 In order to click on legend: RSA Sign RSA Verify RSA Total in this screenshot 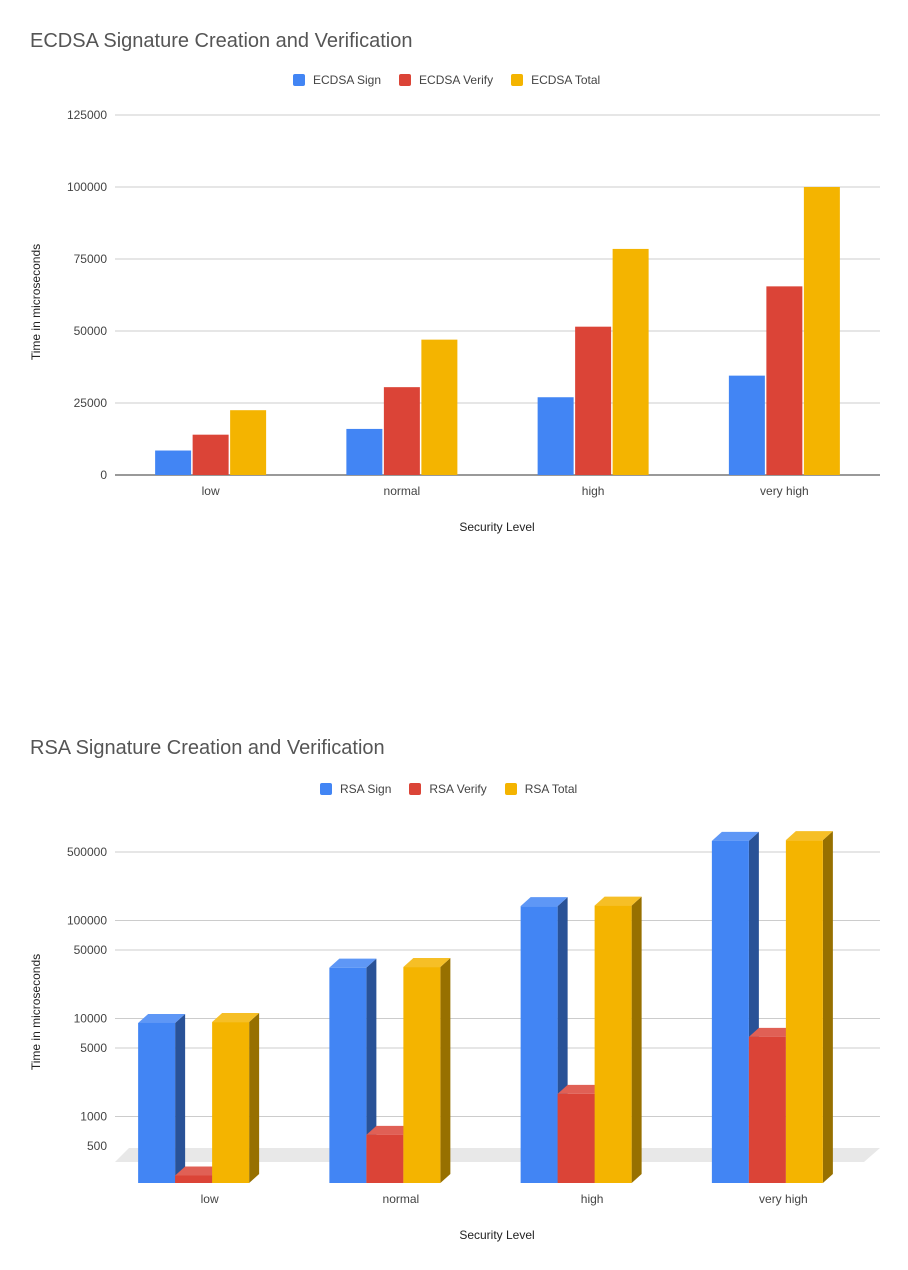, I will do `click(448, 789)`.